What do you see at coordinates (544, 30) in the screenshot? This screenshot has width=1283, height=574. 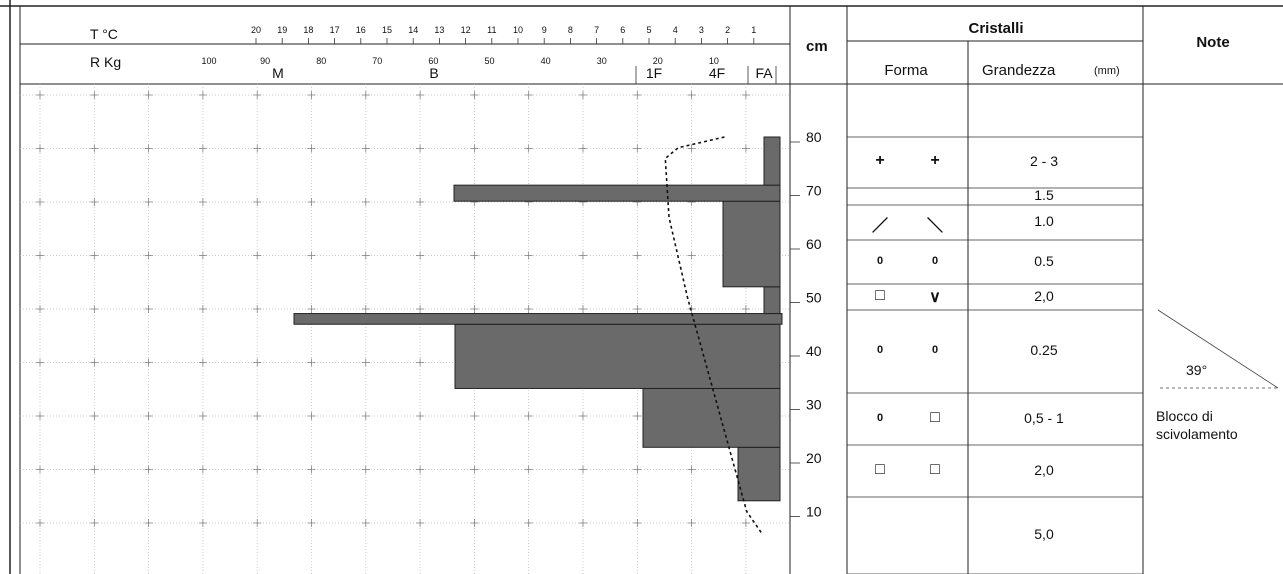 I see `temperature-tick-label: 9` at bounding box center [544, 30].